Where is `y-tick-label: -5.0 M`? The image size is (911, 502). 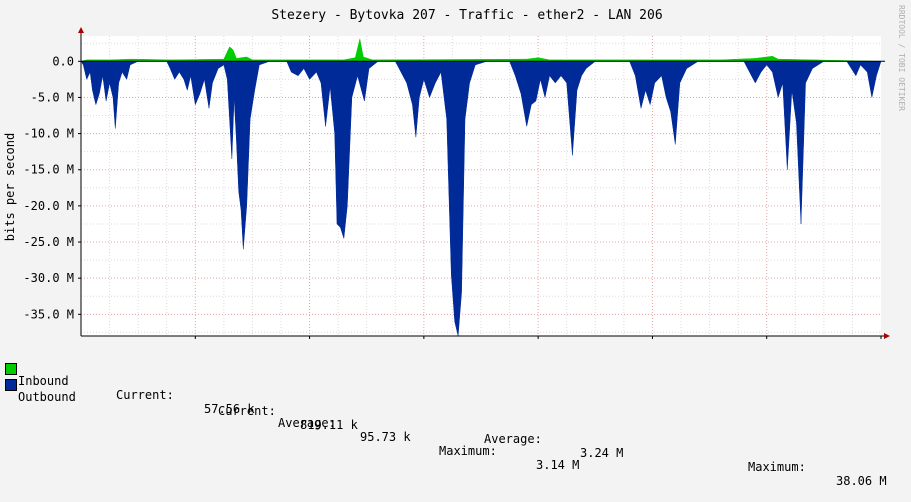
y-tick-label: -5.0 M is located at coordinates (52, 97).